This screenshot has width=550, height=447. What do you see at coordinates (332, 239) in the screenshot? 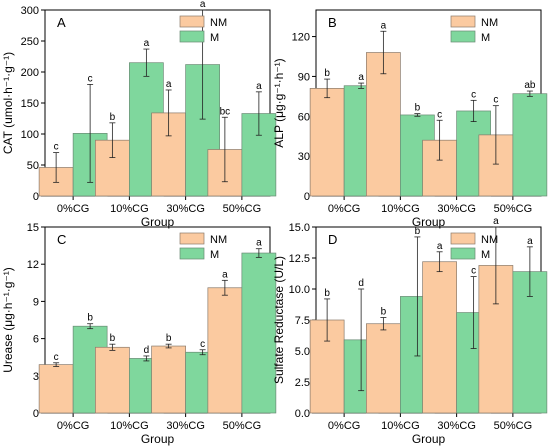
I see `panel-letter: D` at bounding box center [332, 239].